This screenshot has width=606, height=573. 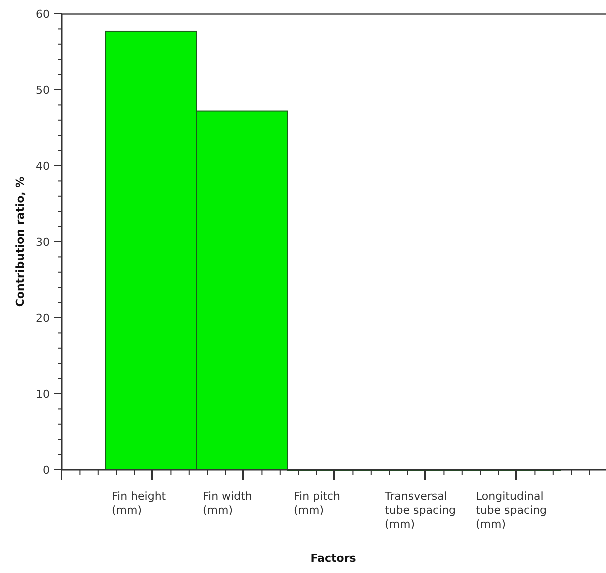 I want to click on x-tick-label: Fin pitch (mm), so click(x=317, y=503).